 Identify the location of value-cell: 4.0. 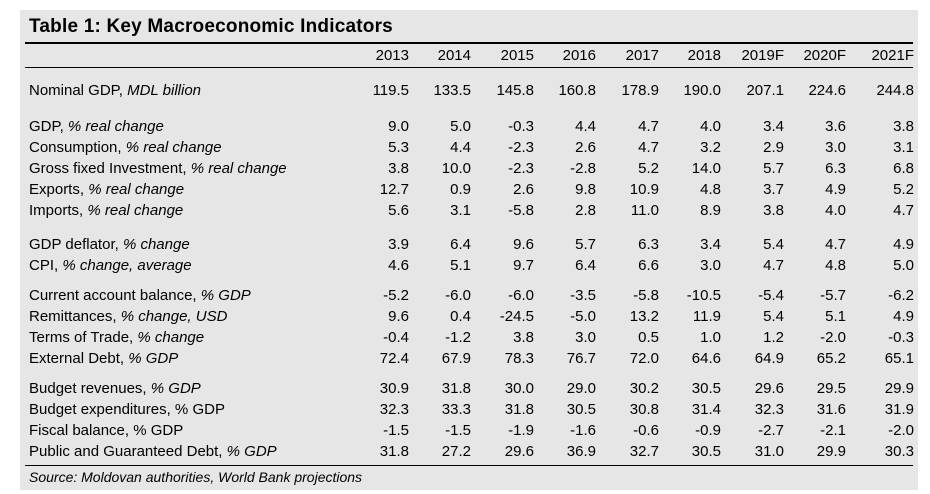
(710, 126).